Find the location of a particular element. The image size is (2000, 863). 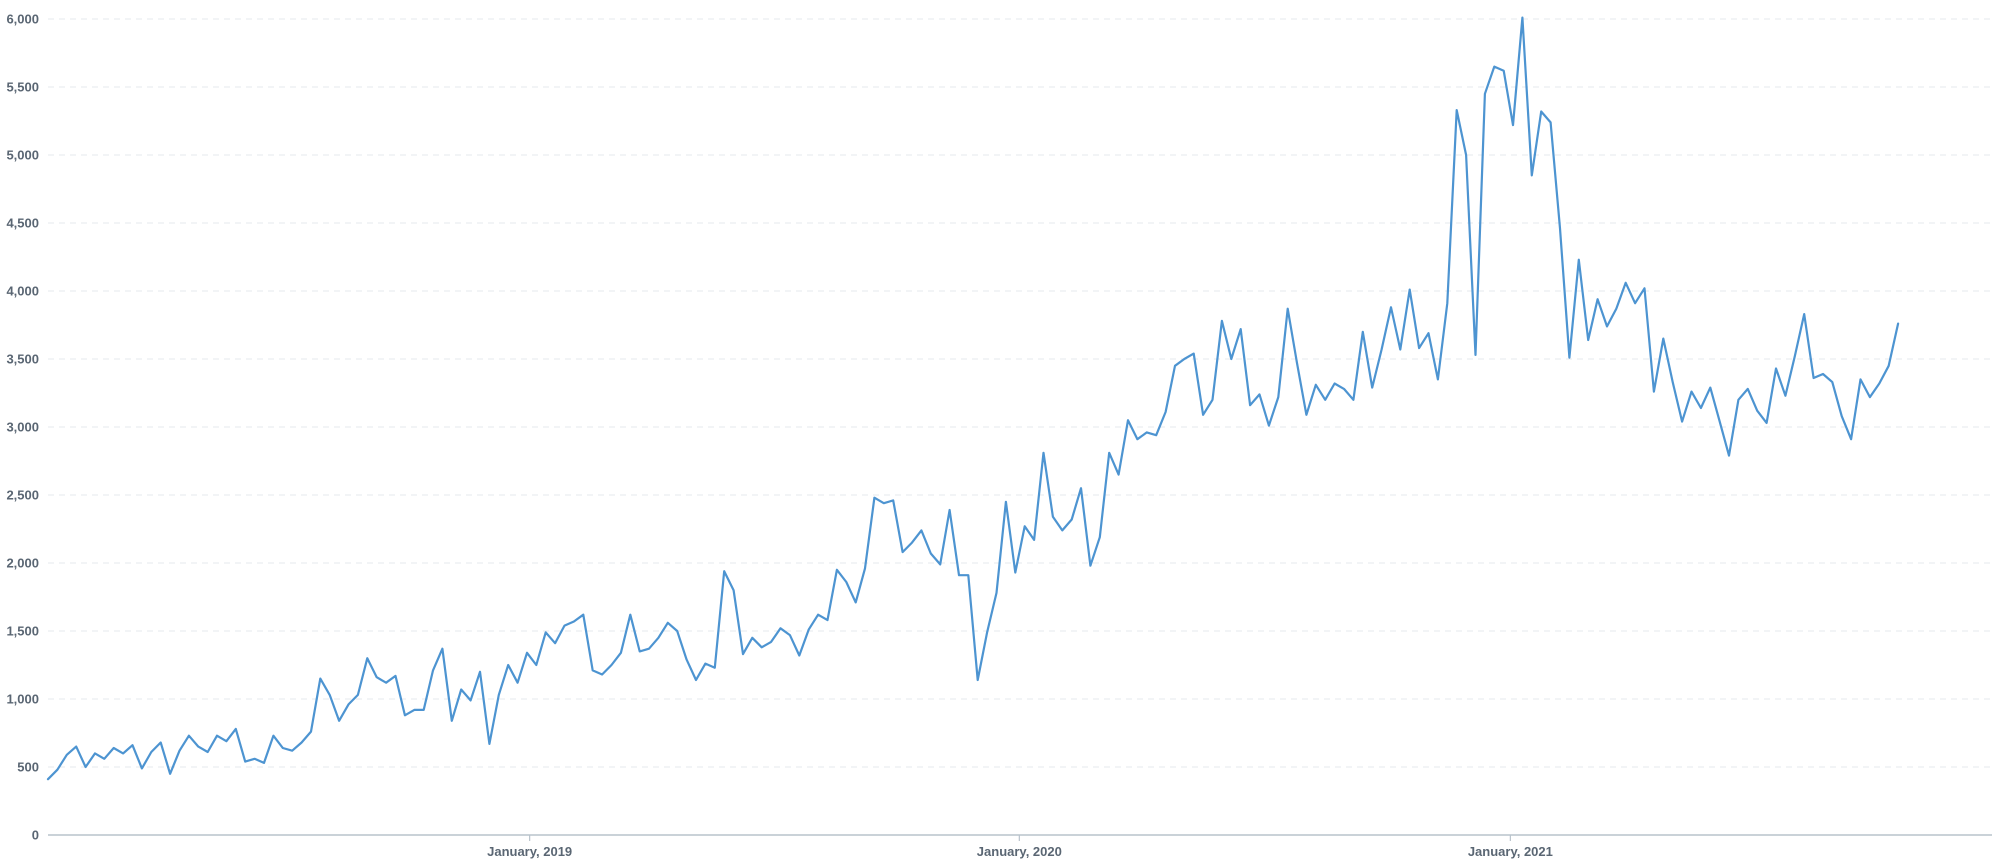

y-tick-label: 2,000 is located at coordinates (22, 563).